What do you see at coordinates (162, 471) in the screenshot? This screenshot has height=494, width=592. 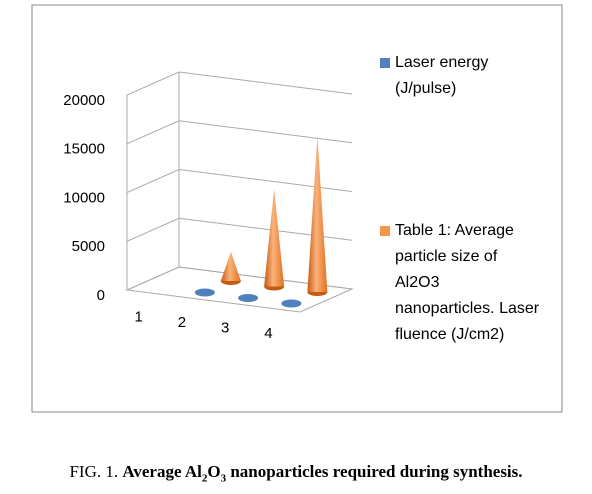 I see `caption-part: Average Al` at bounding box center [162, 471].